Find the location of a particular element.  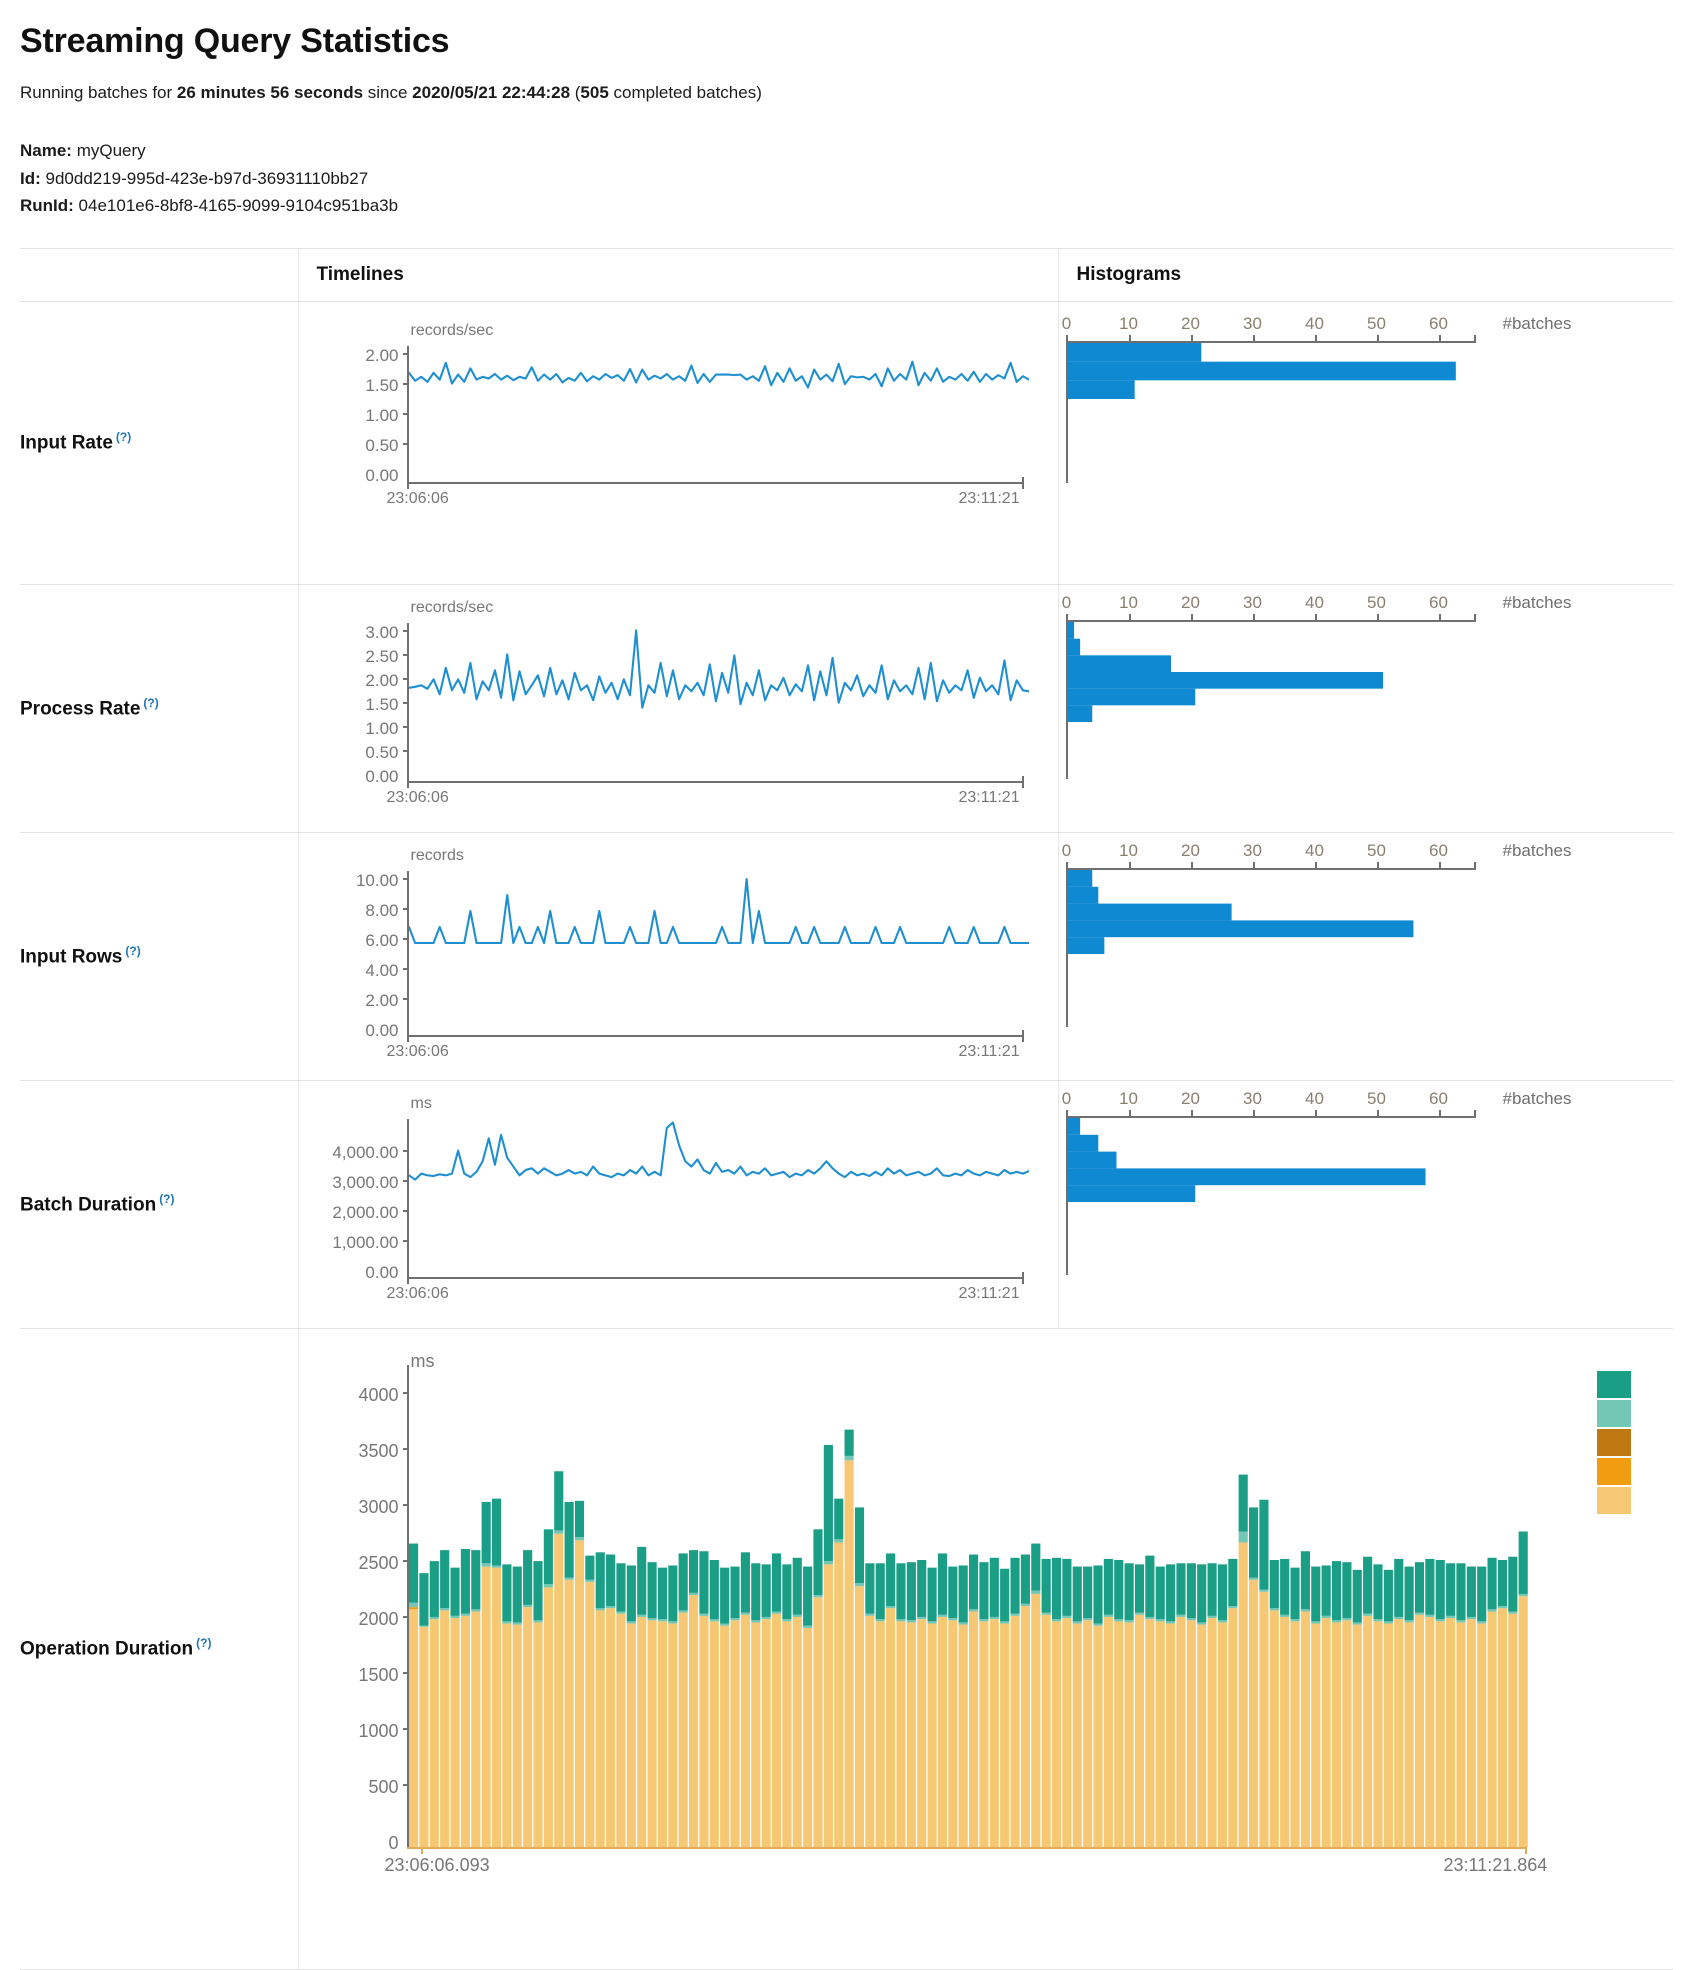

batches-axis-label: #batches is located at coordinates (1537, 1098).